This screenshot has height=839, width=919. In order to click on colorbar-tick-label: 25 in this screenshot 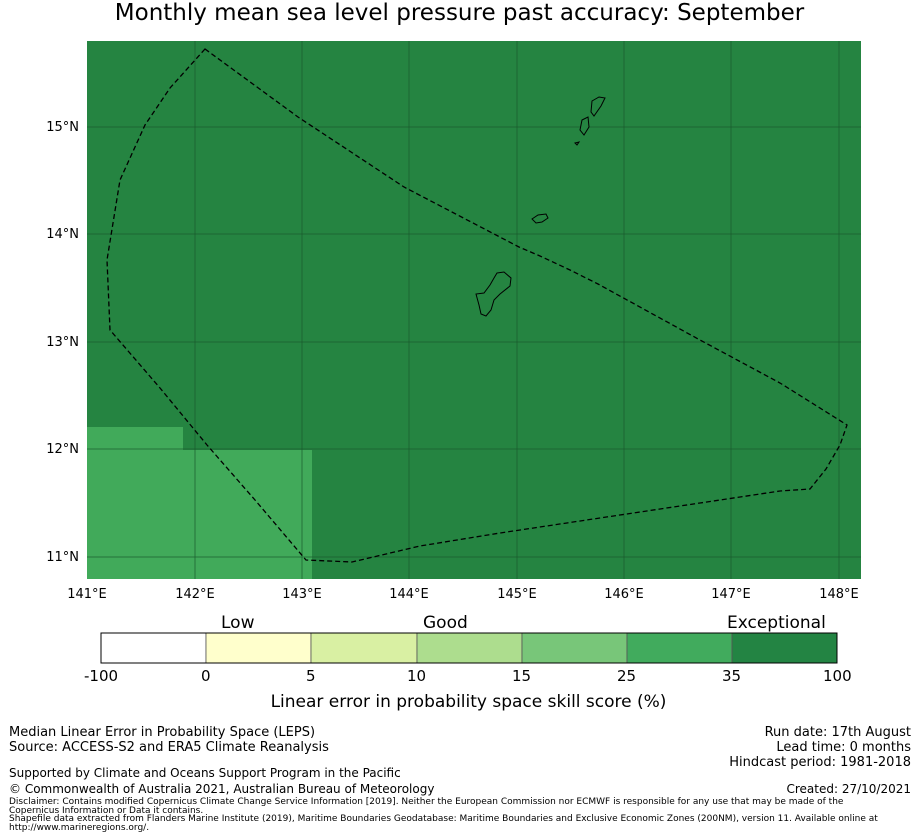, I will do `click(627, 676)`.